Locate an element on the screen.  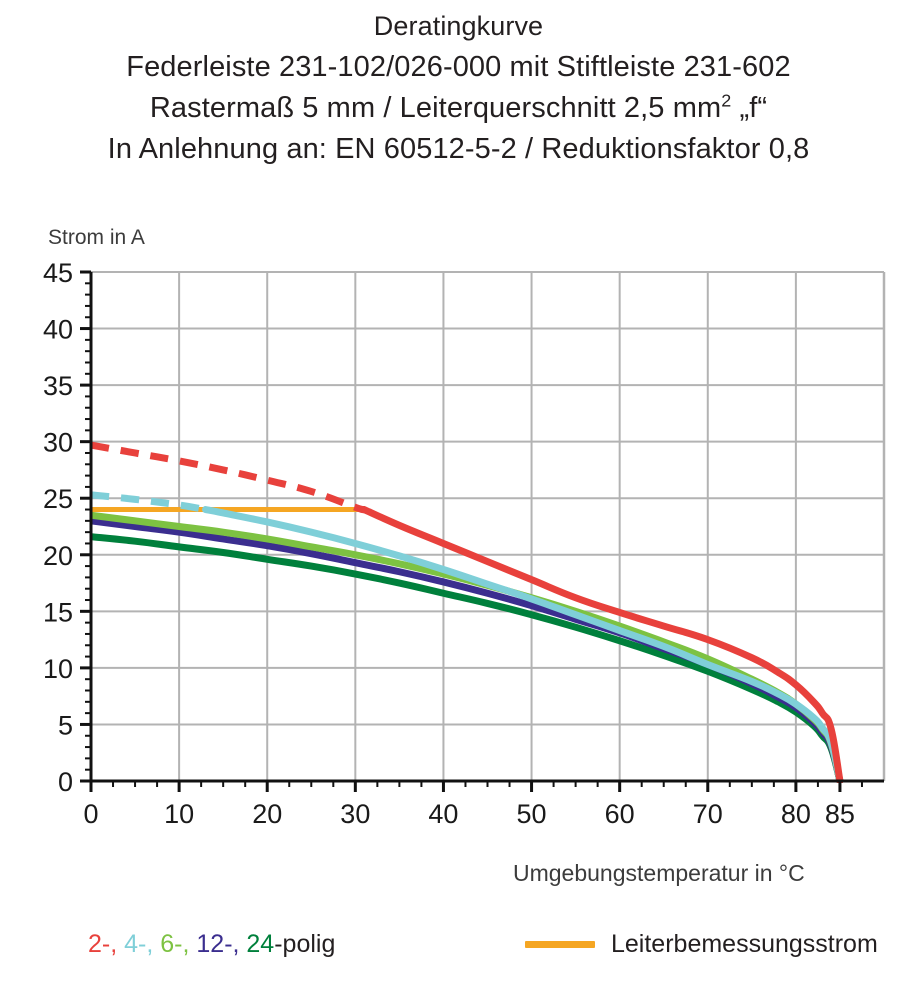
legend-poles: 2-, 4-, 6-, 12-, 24-polig is located at coordinates (211, 944).